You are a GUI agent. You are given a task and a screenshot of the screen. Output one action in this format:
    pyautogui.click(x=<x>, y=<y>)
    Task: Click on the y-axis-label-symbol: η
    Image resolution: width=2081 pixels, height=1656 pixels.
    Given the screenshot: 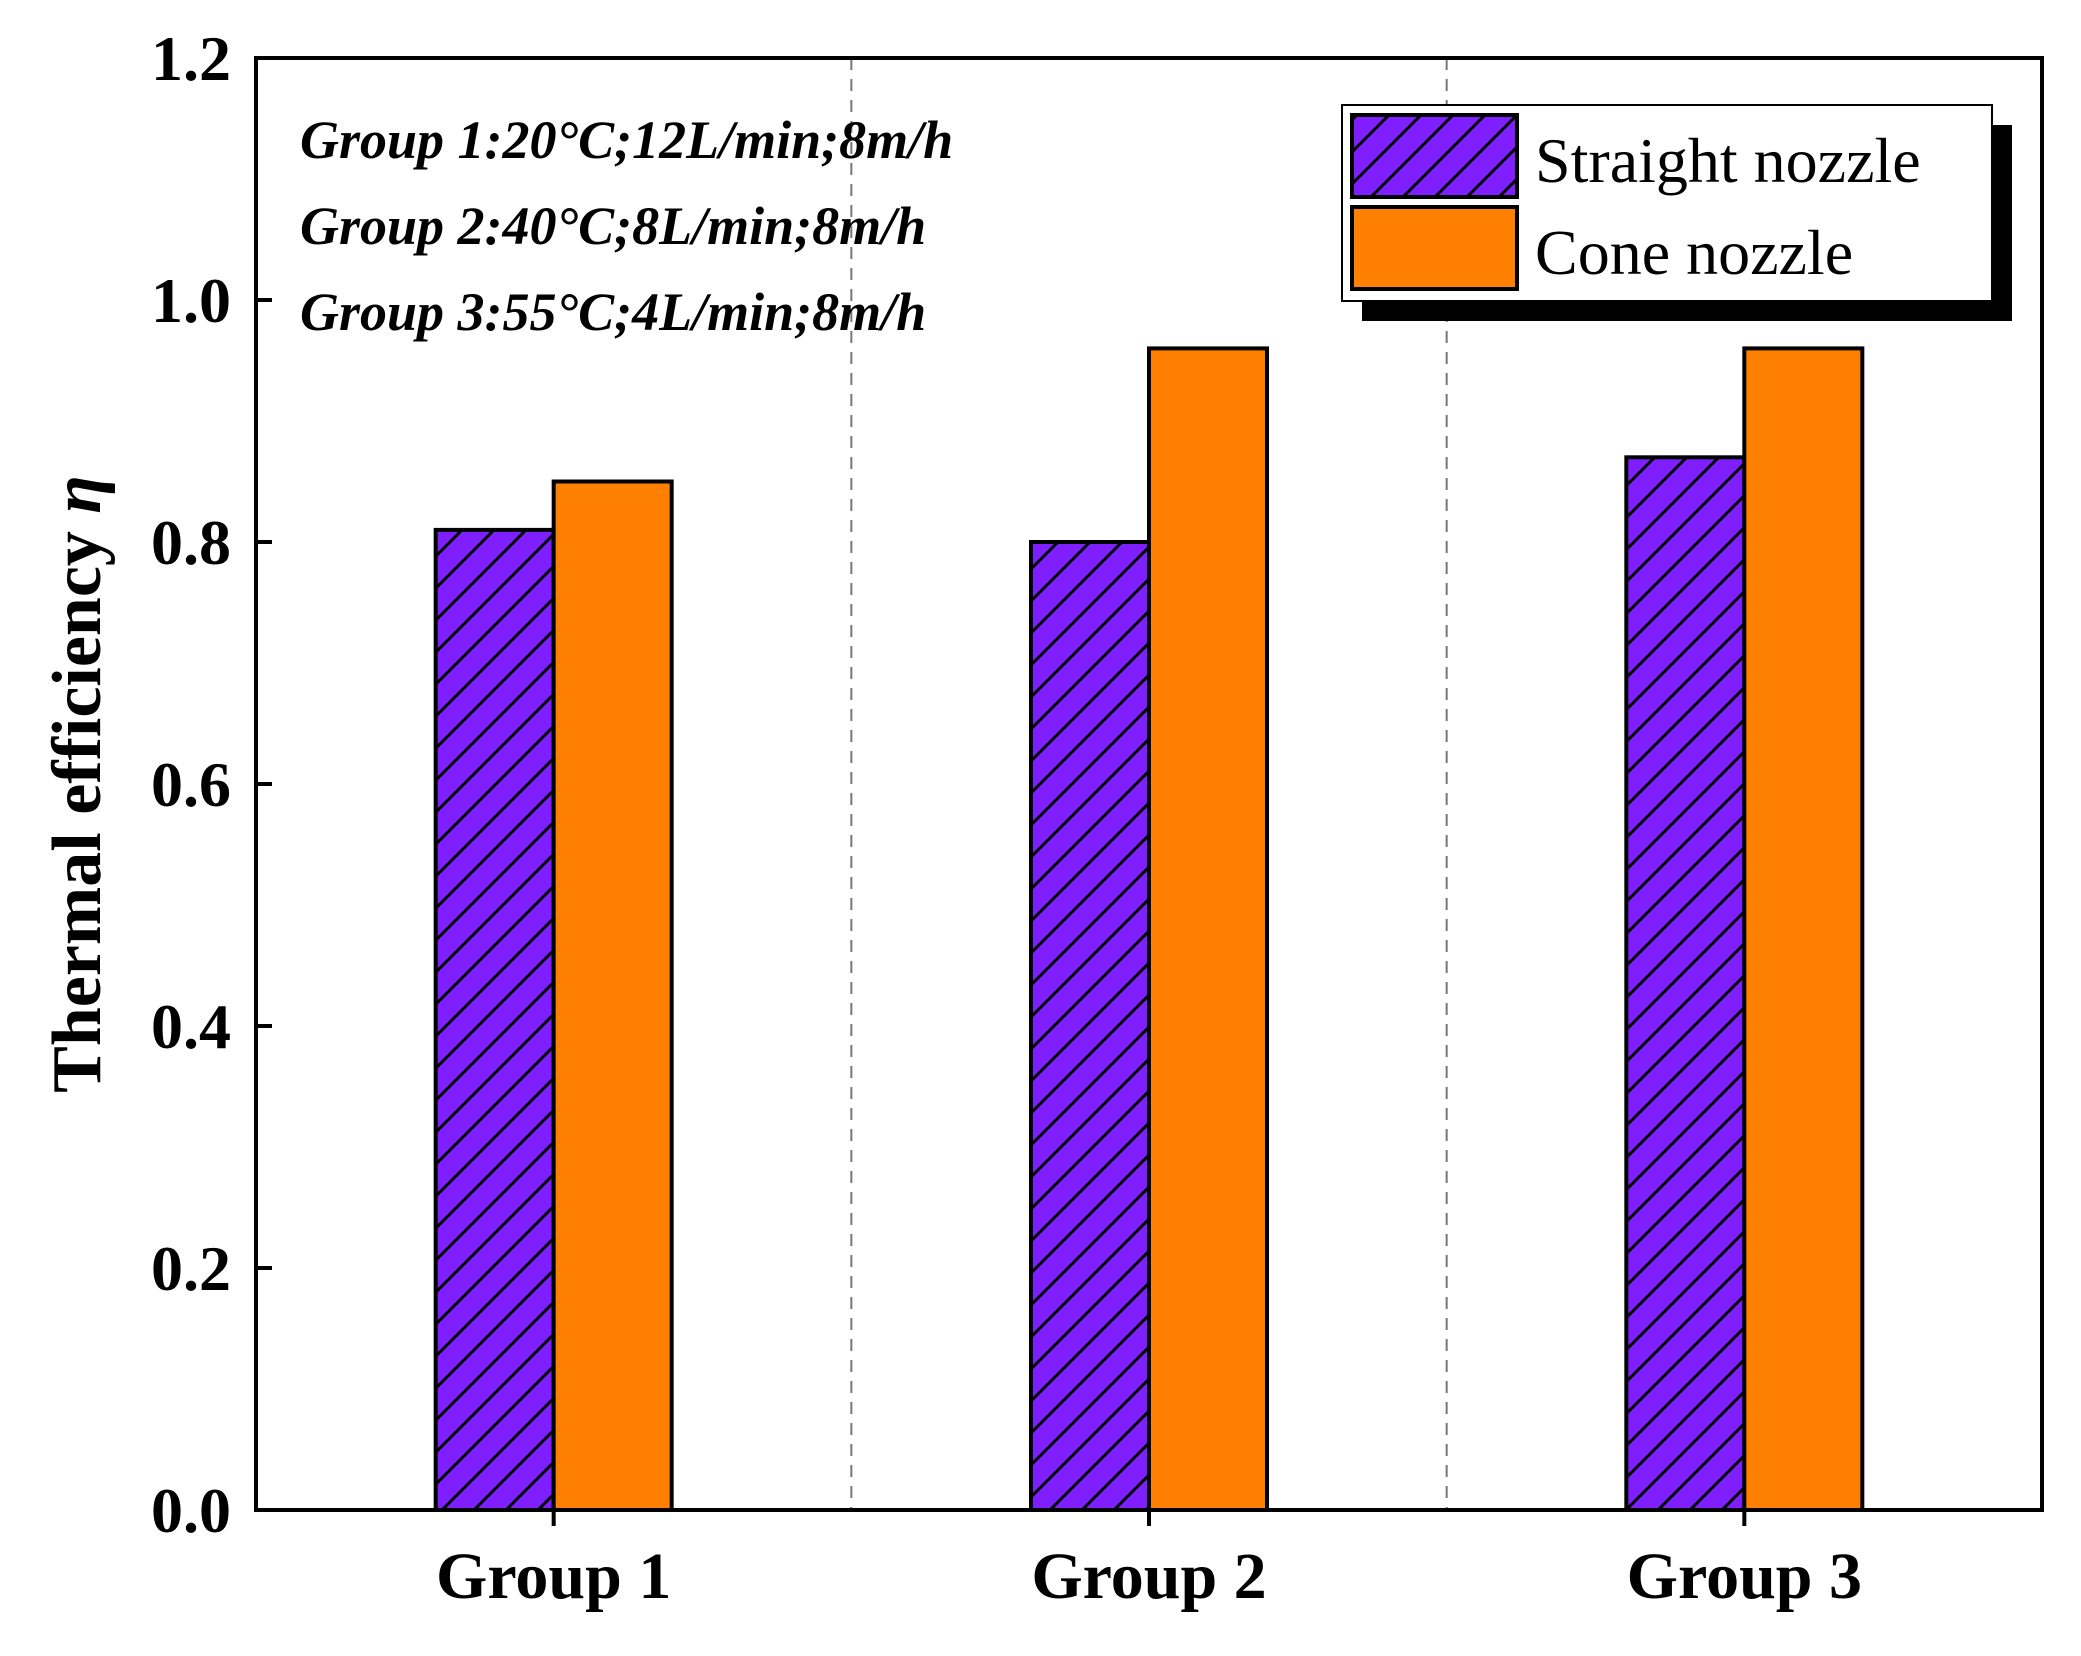 What is the action you would take?
    pyautogui.click(x=77, y=494)
    